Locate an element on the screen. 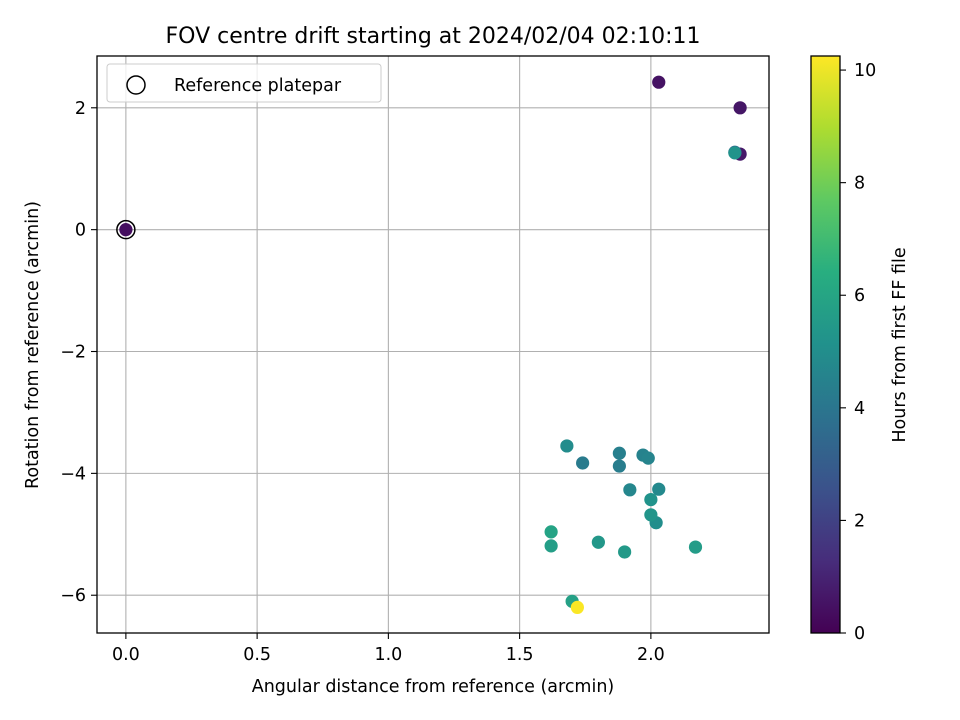 The height and width of the screenshot is (720, 960). x-tick-label: 2.0 is located at coordinates (651, 655).